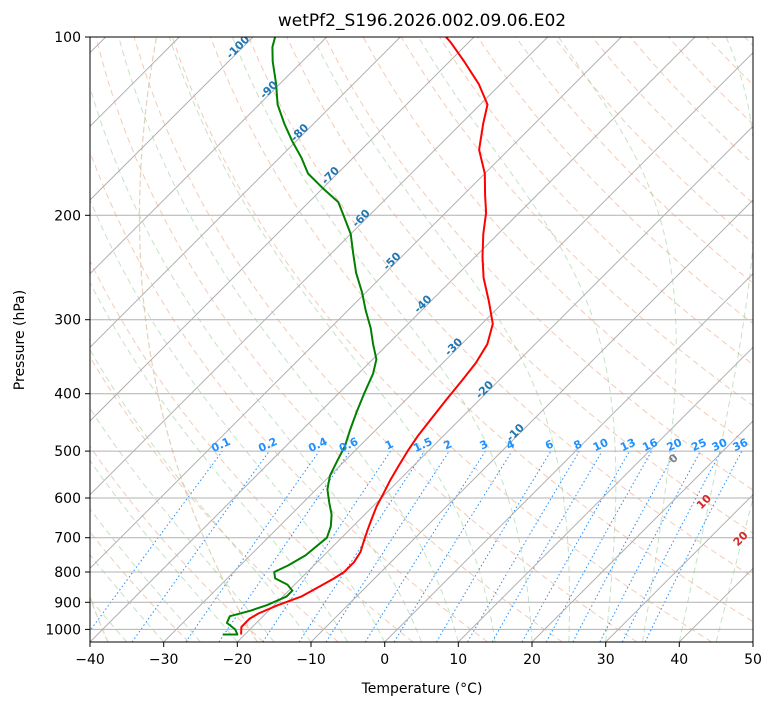 The image size is (775, 708). Describe the element at coordinates (422, 689) in the screenshot. I see `x-axis-label: Temperature (°C)` at that location.